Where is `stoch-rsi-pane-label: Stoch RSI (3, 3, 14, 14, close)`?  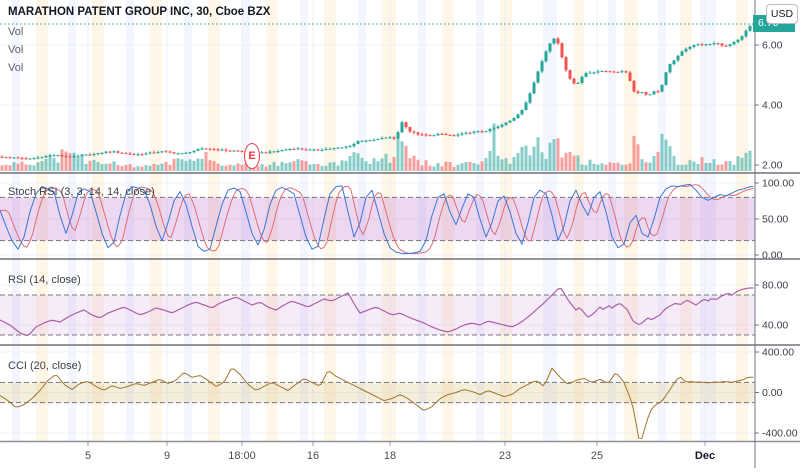
stoch-rsi-pane-label: Stoch RSI (3, 3, 14, 14, close) is located at coordinates (81, 192).